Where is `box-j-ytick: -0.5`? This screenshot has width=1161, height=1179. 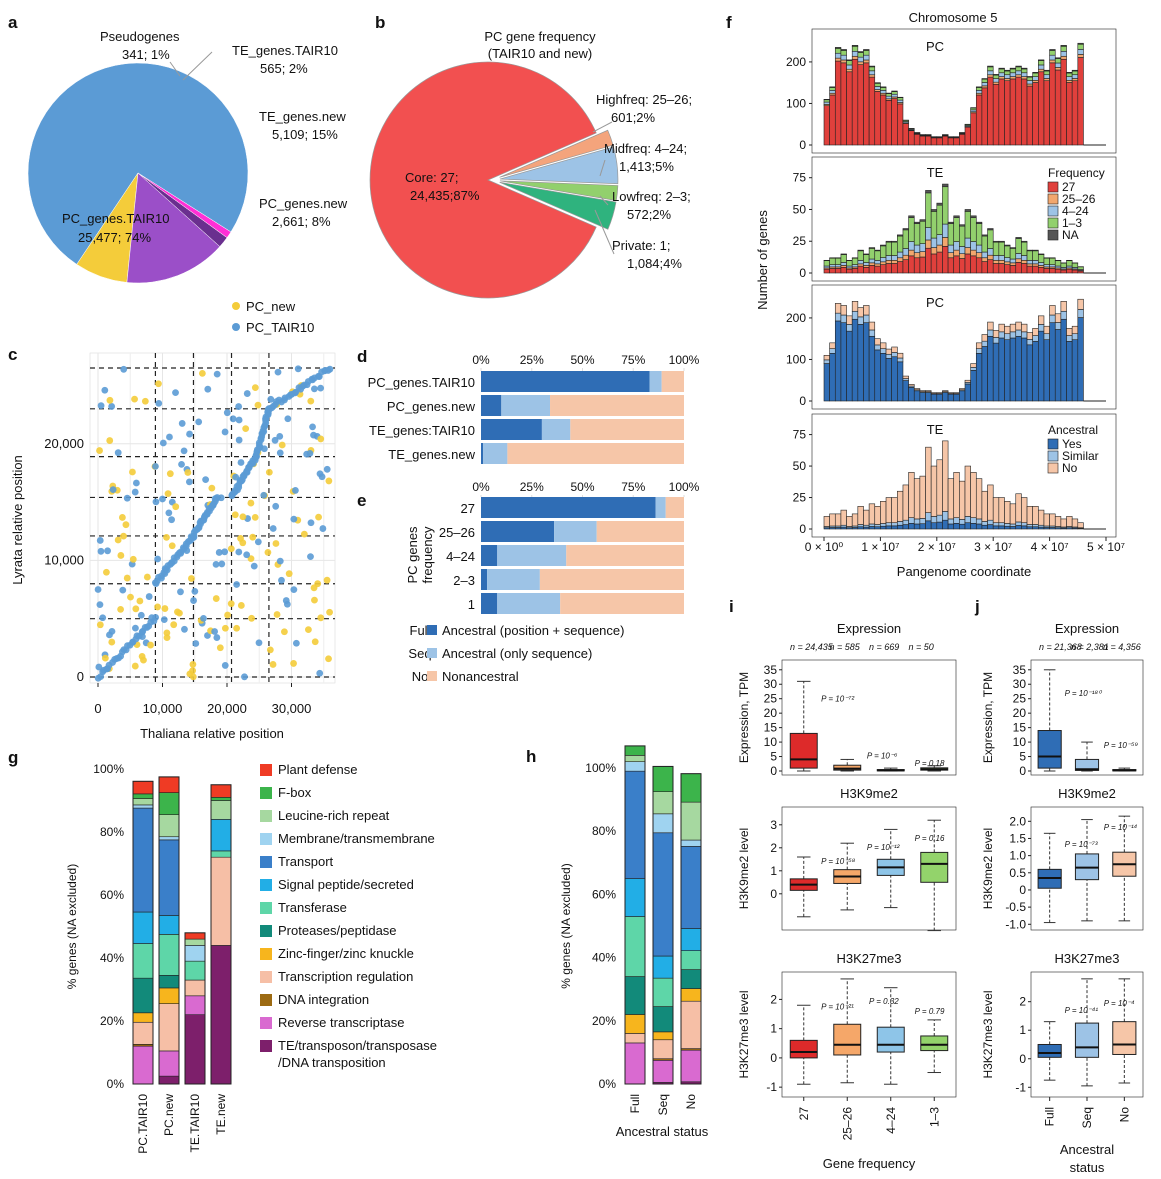
box-j-ytick: -0.5 is located at coordinates (1015, 907).